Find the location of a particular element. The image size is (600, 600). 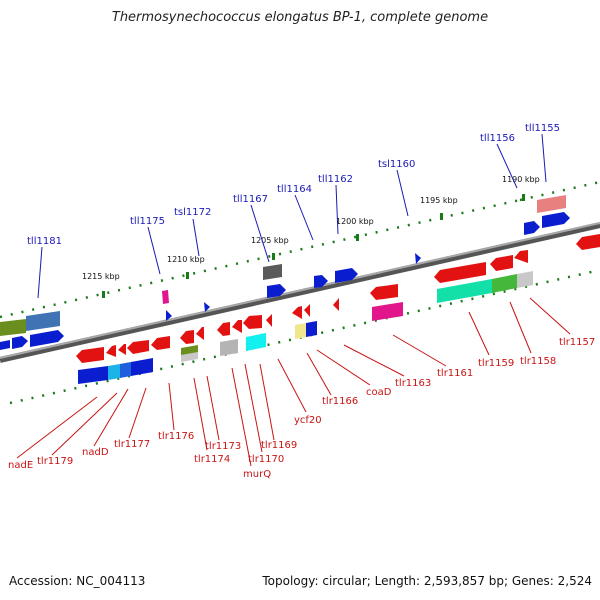

scale-label: 1195 kbp is located at coordinates (439, 200).